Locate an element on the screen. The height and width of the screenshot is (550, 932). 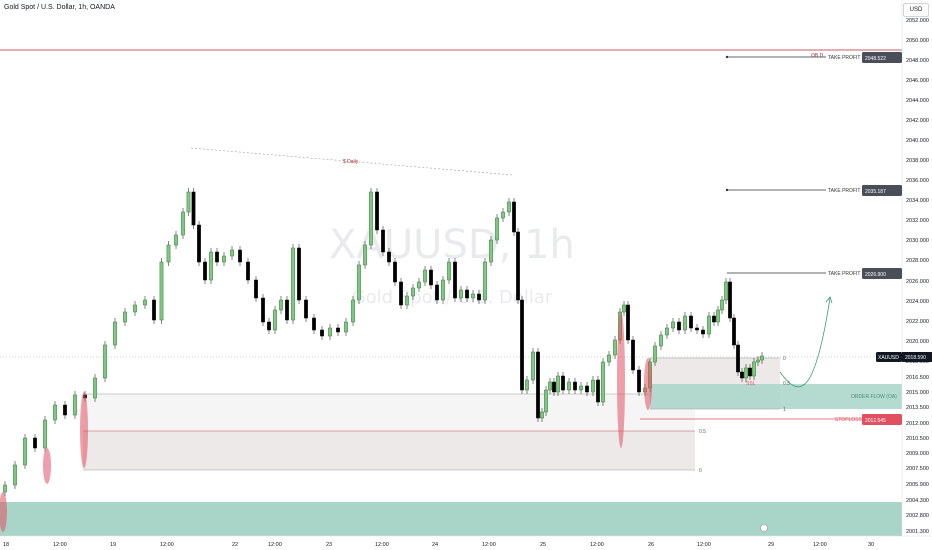
price-tick: 2012.000 is located at coordinates (917, 424).